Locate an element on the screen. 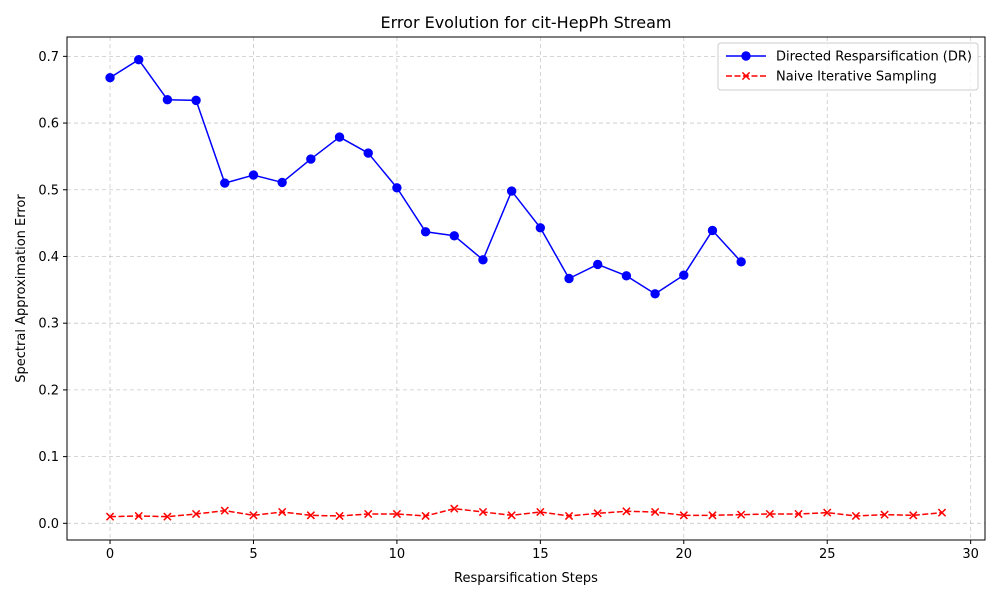 The image size is (1000, 600). y-axis-title: Spectral Approximation Error is located at coordinates (21, 288).